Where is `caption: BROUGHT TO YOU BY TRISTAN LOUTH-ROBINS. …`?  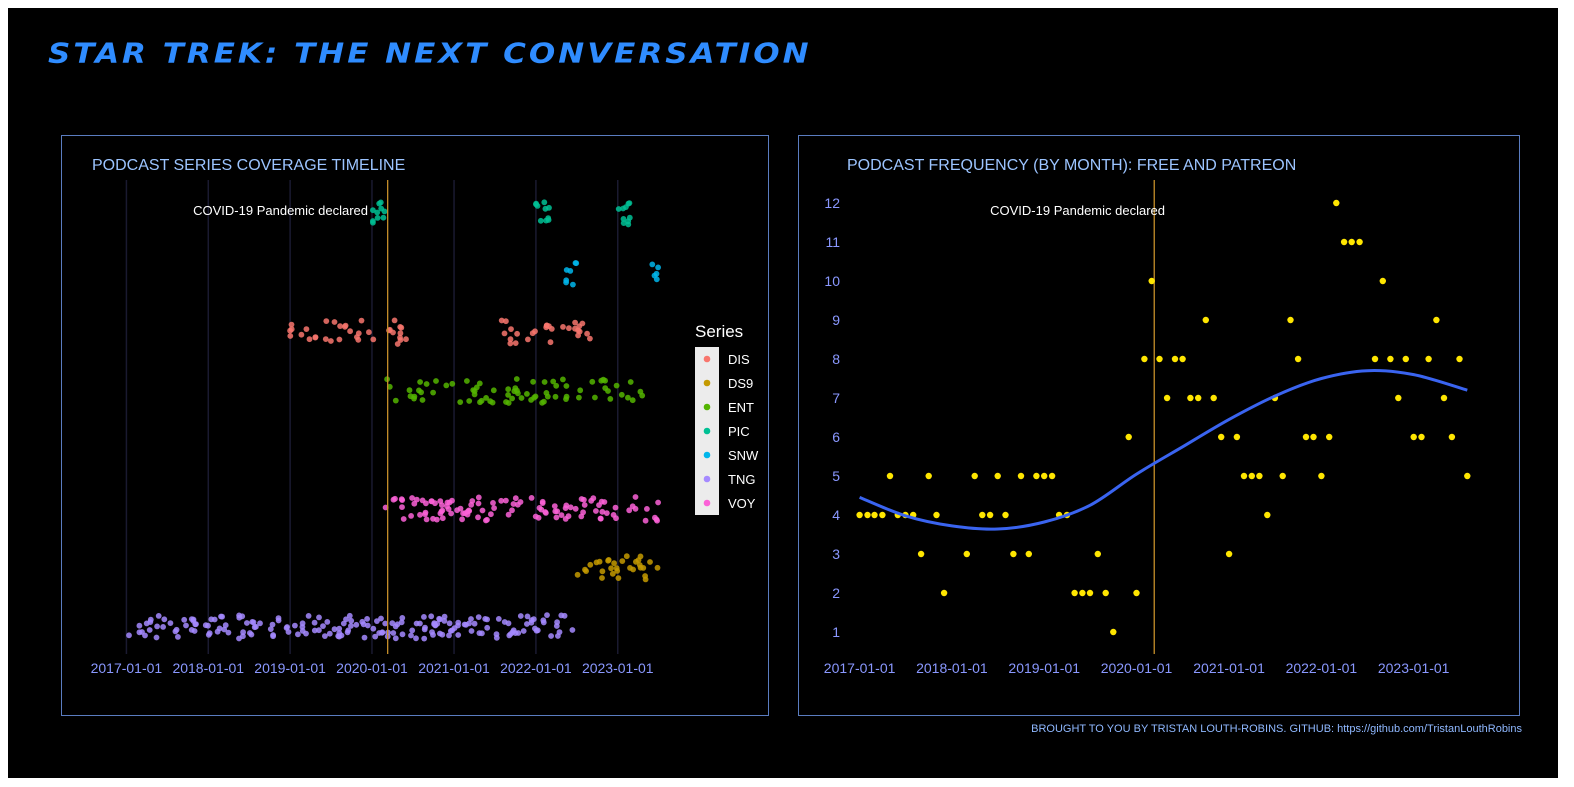 caption: BROUGHT TO YOU BY TRISTAN LOUTH-ROBINS. … is located at coordinates (1276, 729).